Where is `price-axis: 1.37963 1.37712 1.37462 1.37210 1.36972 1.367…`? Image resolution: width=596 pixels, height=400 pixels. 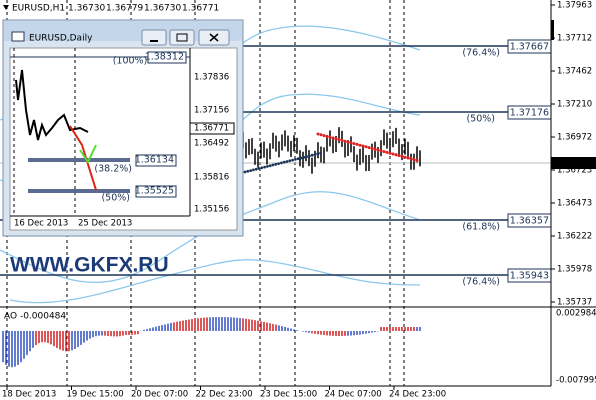
price-axis: 1.37963 1.37712 1.37462 1.37210 1.36972 1.367… is located at coordinates (573, 193).